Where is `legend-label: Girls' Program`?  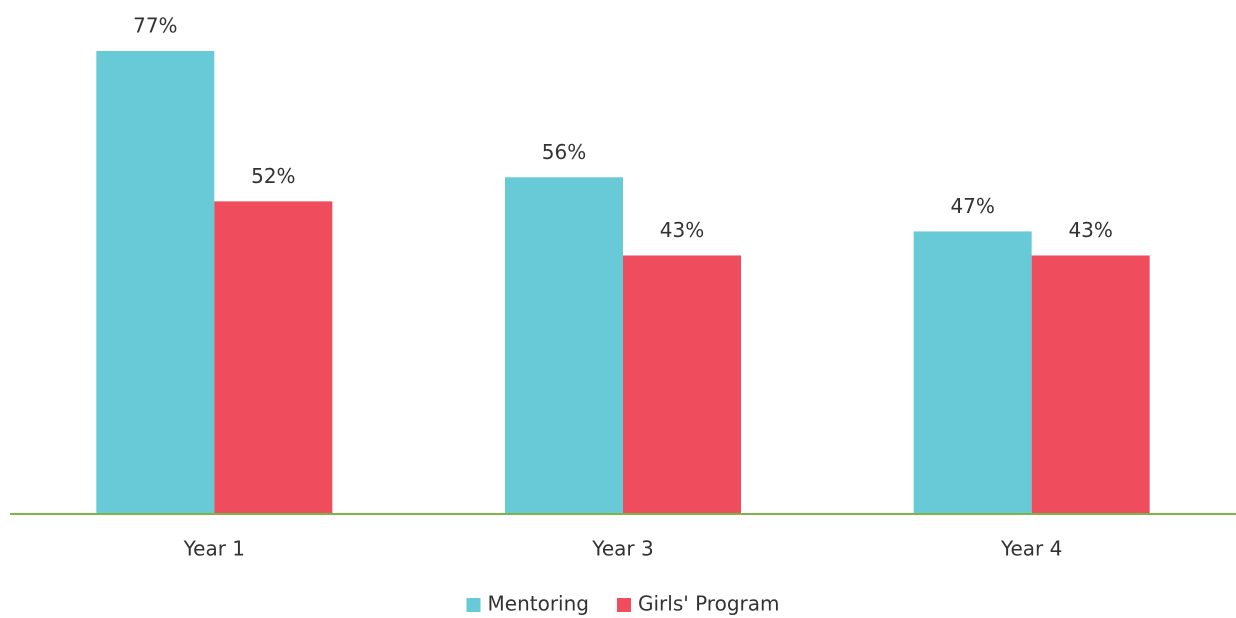 legend-label: Girls' Program is located at coordinates (709, 604).